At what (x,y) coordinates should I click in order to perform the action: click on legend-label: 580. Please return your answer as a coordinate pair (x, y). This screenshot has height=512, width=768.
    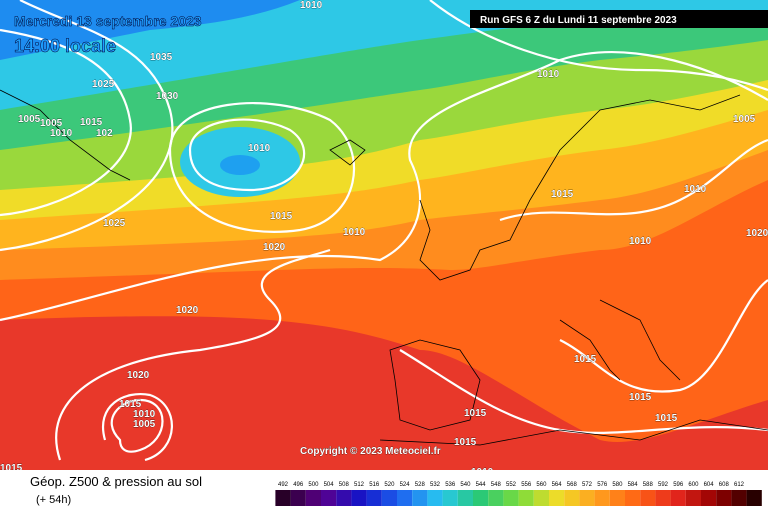
    Looking at the image, I should click on (617, 485).